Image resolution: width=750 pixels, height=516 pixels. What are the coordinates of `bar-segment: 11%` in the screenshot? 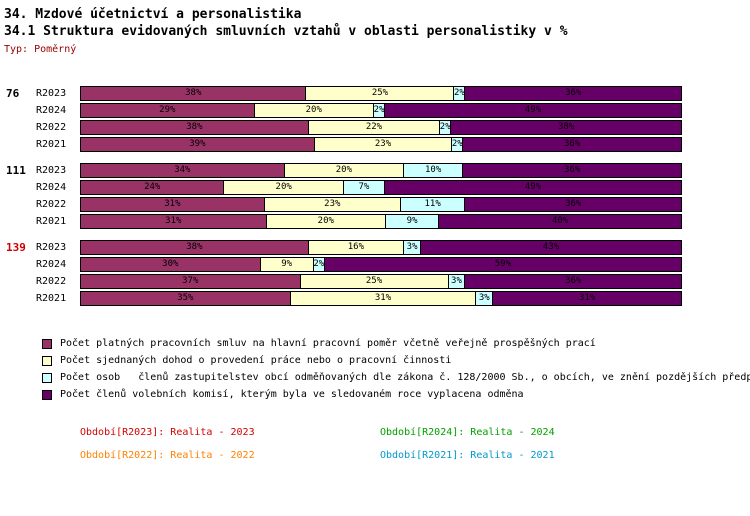 It's located at (432, 204).